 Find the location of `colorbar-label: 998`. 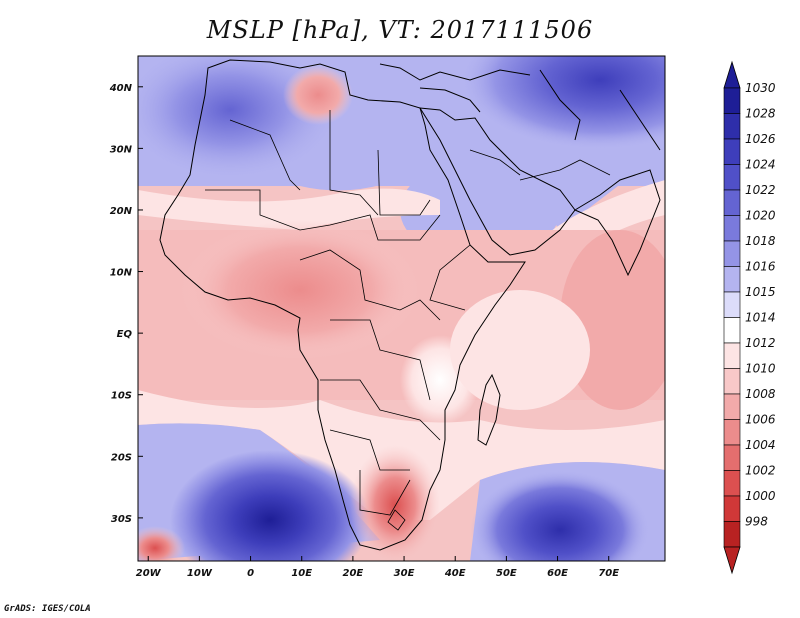

colorbar-label: 998 is located at coordinates (756, 522).